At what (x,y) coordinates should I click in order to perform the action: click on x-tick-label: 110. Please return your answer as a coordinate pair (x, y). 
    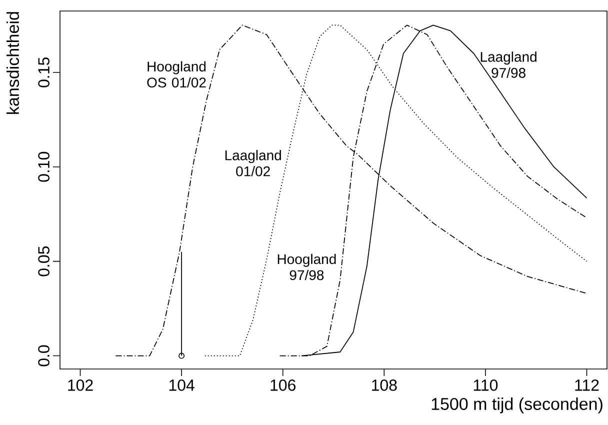
    Looking at the image, I should click on (486, 385).